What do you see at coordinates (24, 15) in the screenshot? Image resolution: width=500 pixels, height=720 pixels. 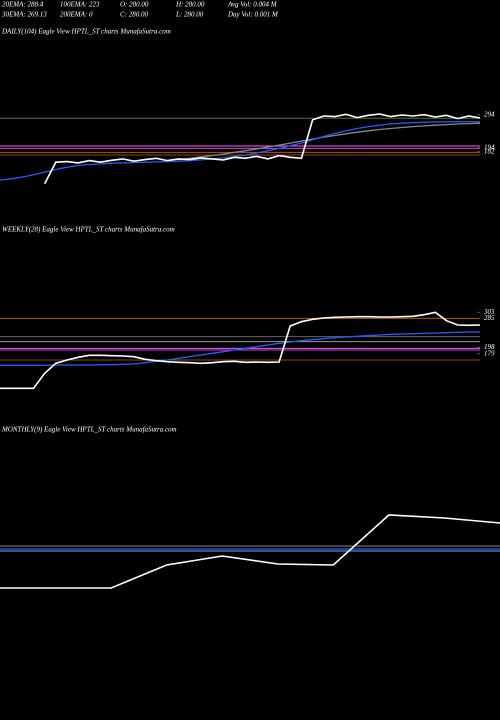 I see `header-stat: 30EMA: 269.13` at bounding box center [24, 15].